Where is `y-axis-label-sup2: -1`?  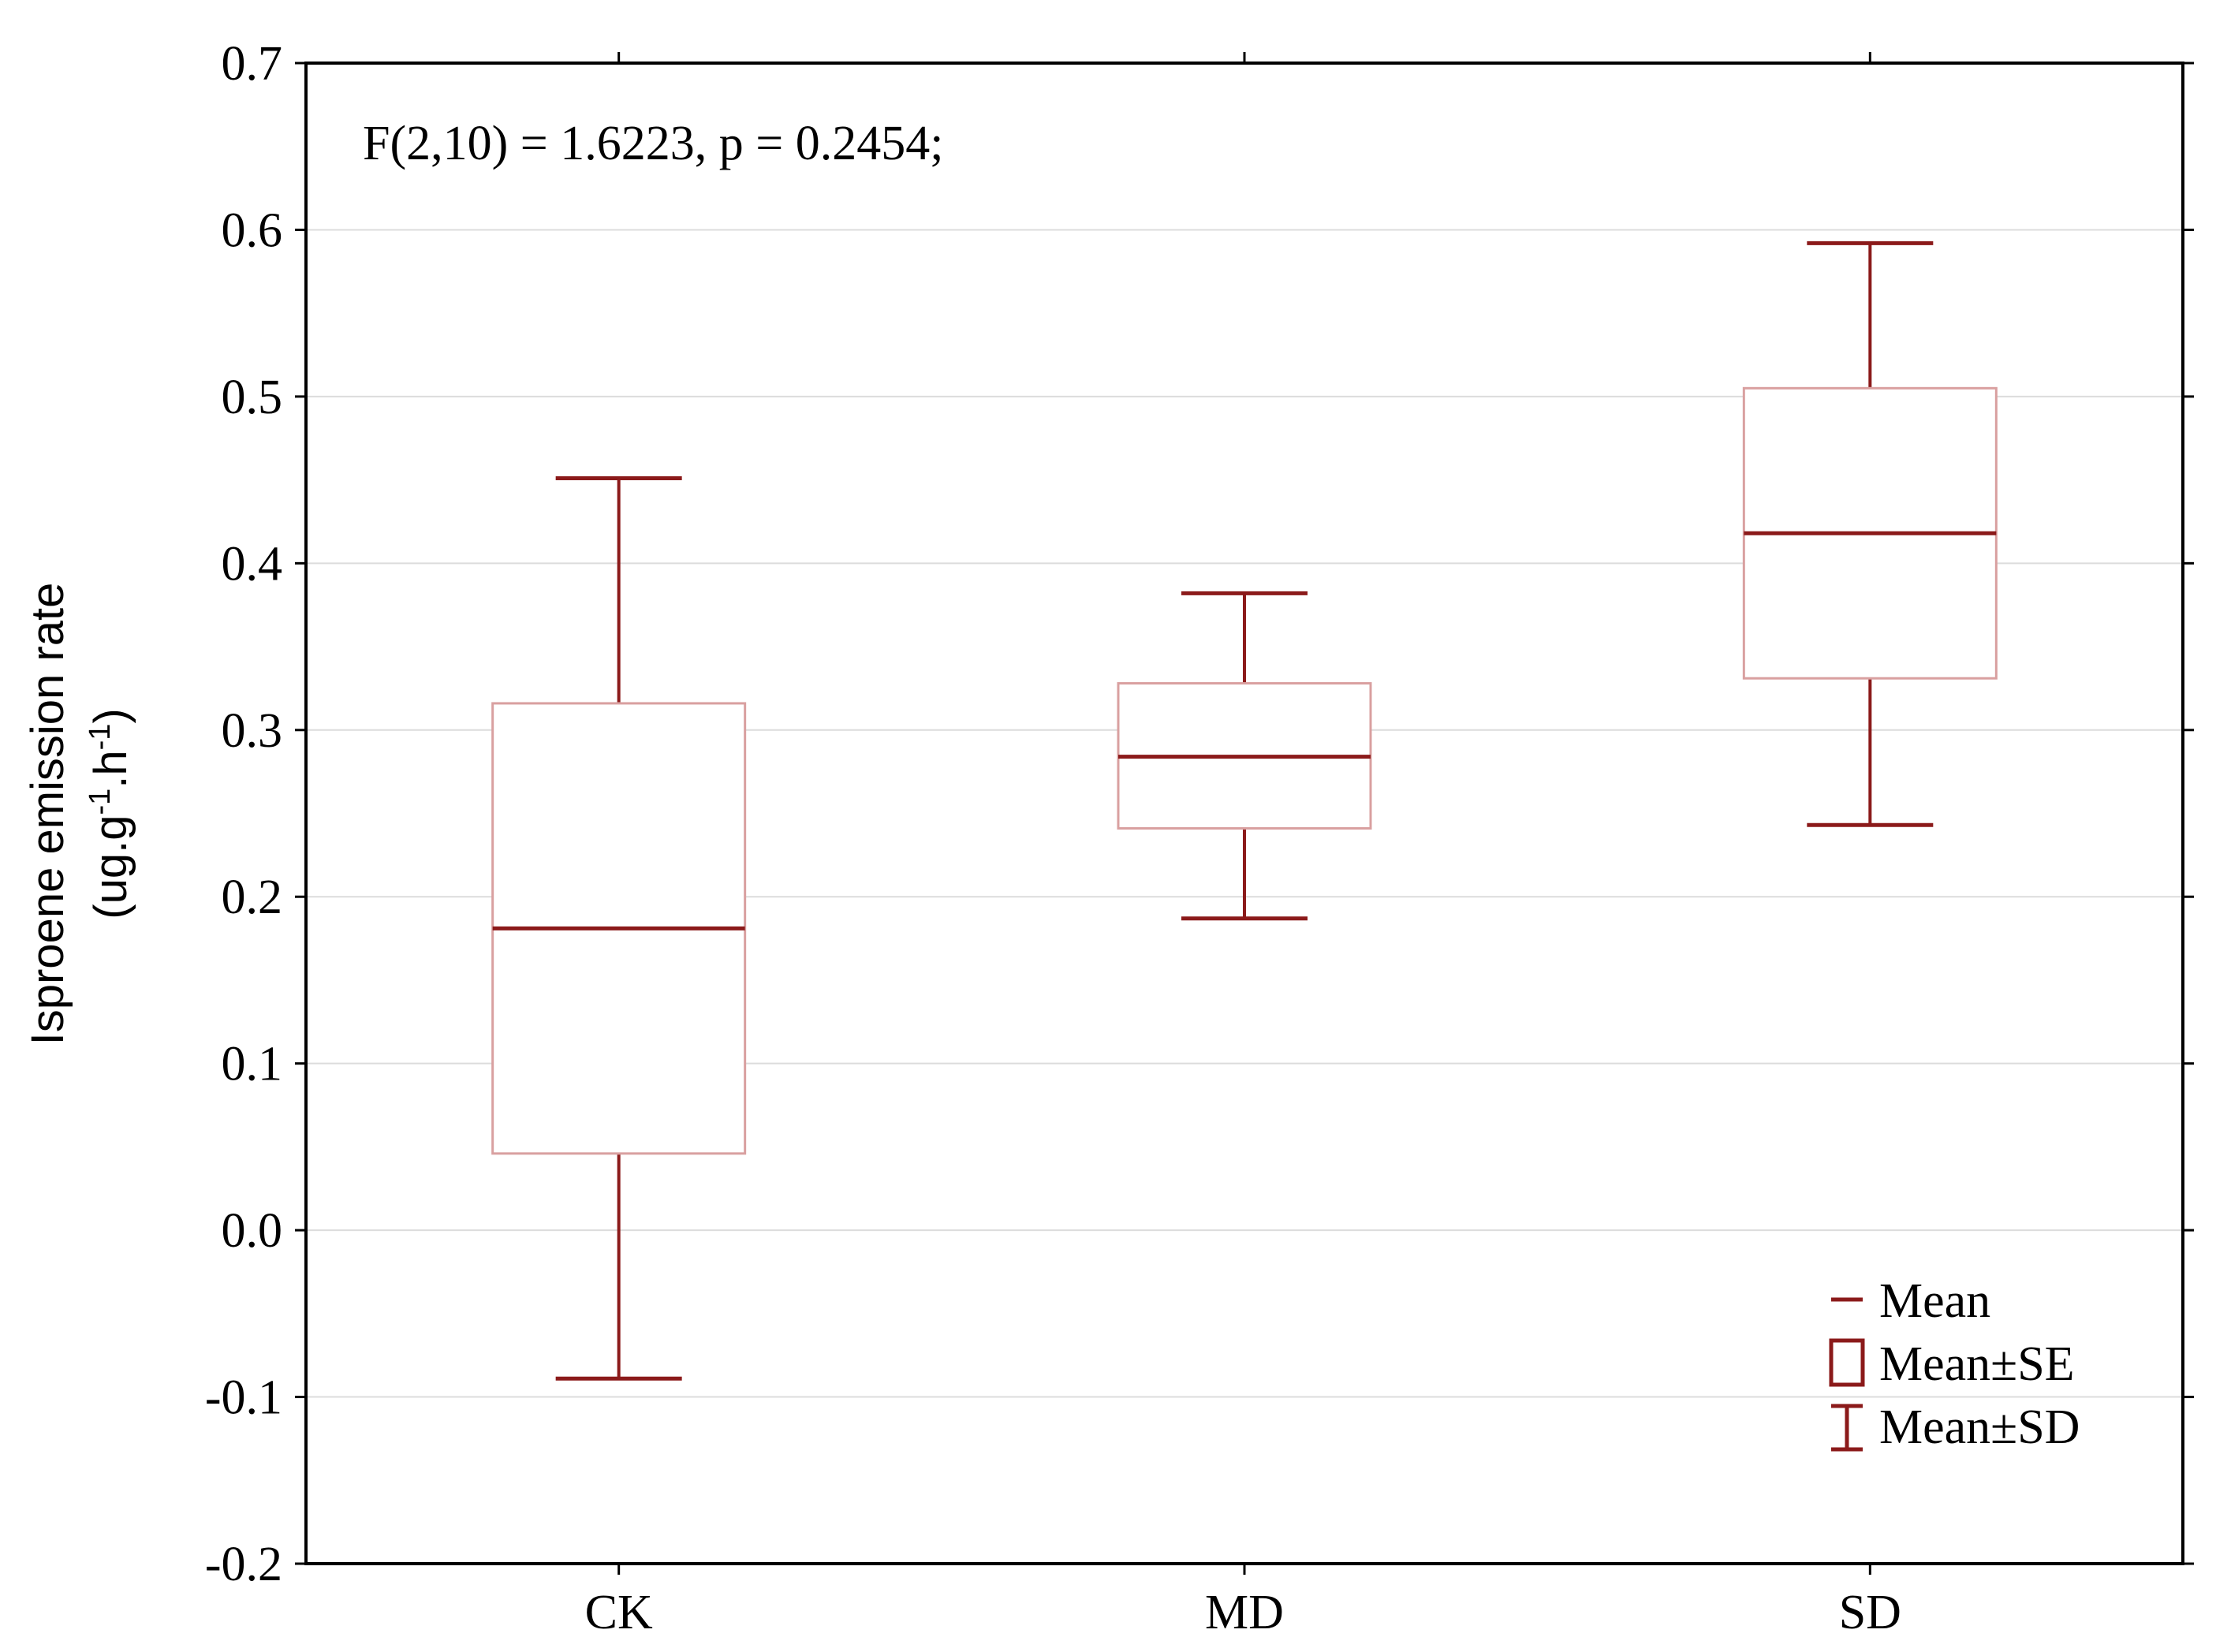
y-axis-label-sup2: -1 is located at coordinates (101, 738).